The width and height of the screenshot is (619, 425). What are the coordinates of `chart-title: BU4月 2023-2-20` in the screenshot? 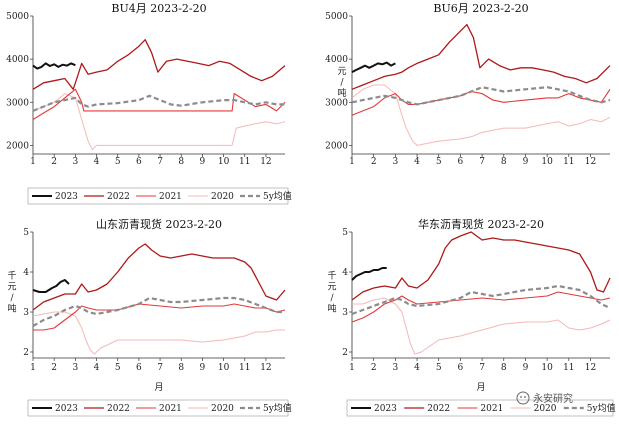 It's located at (158, 8).